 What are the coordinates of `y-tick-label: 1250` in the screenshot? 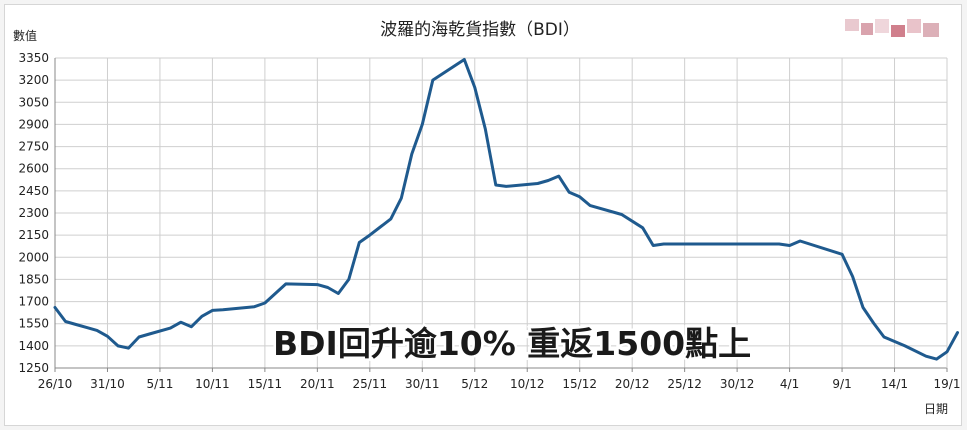 It's located at (33, 368).